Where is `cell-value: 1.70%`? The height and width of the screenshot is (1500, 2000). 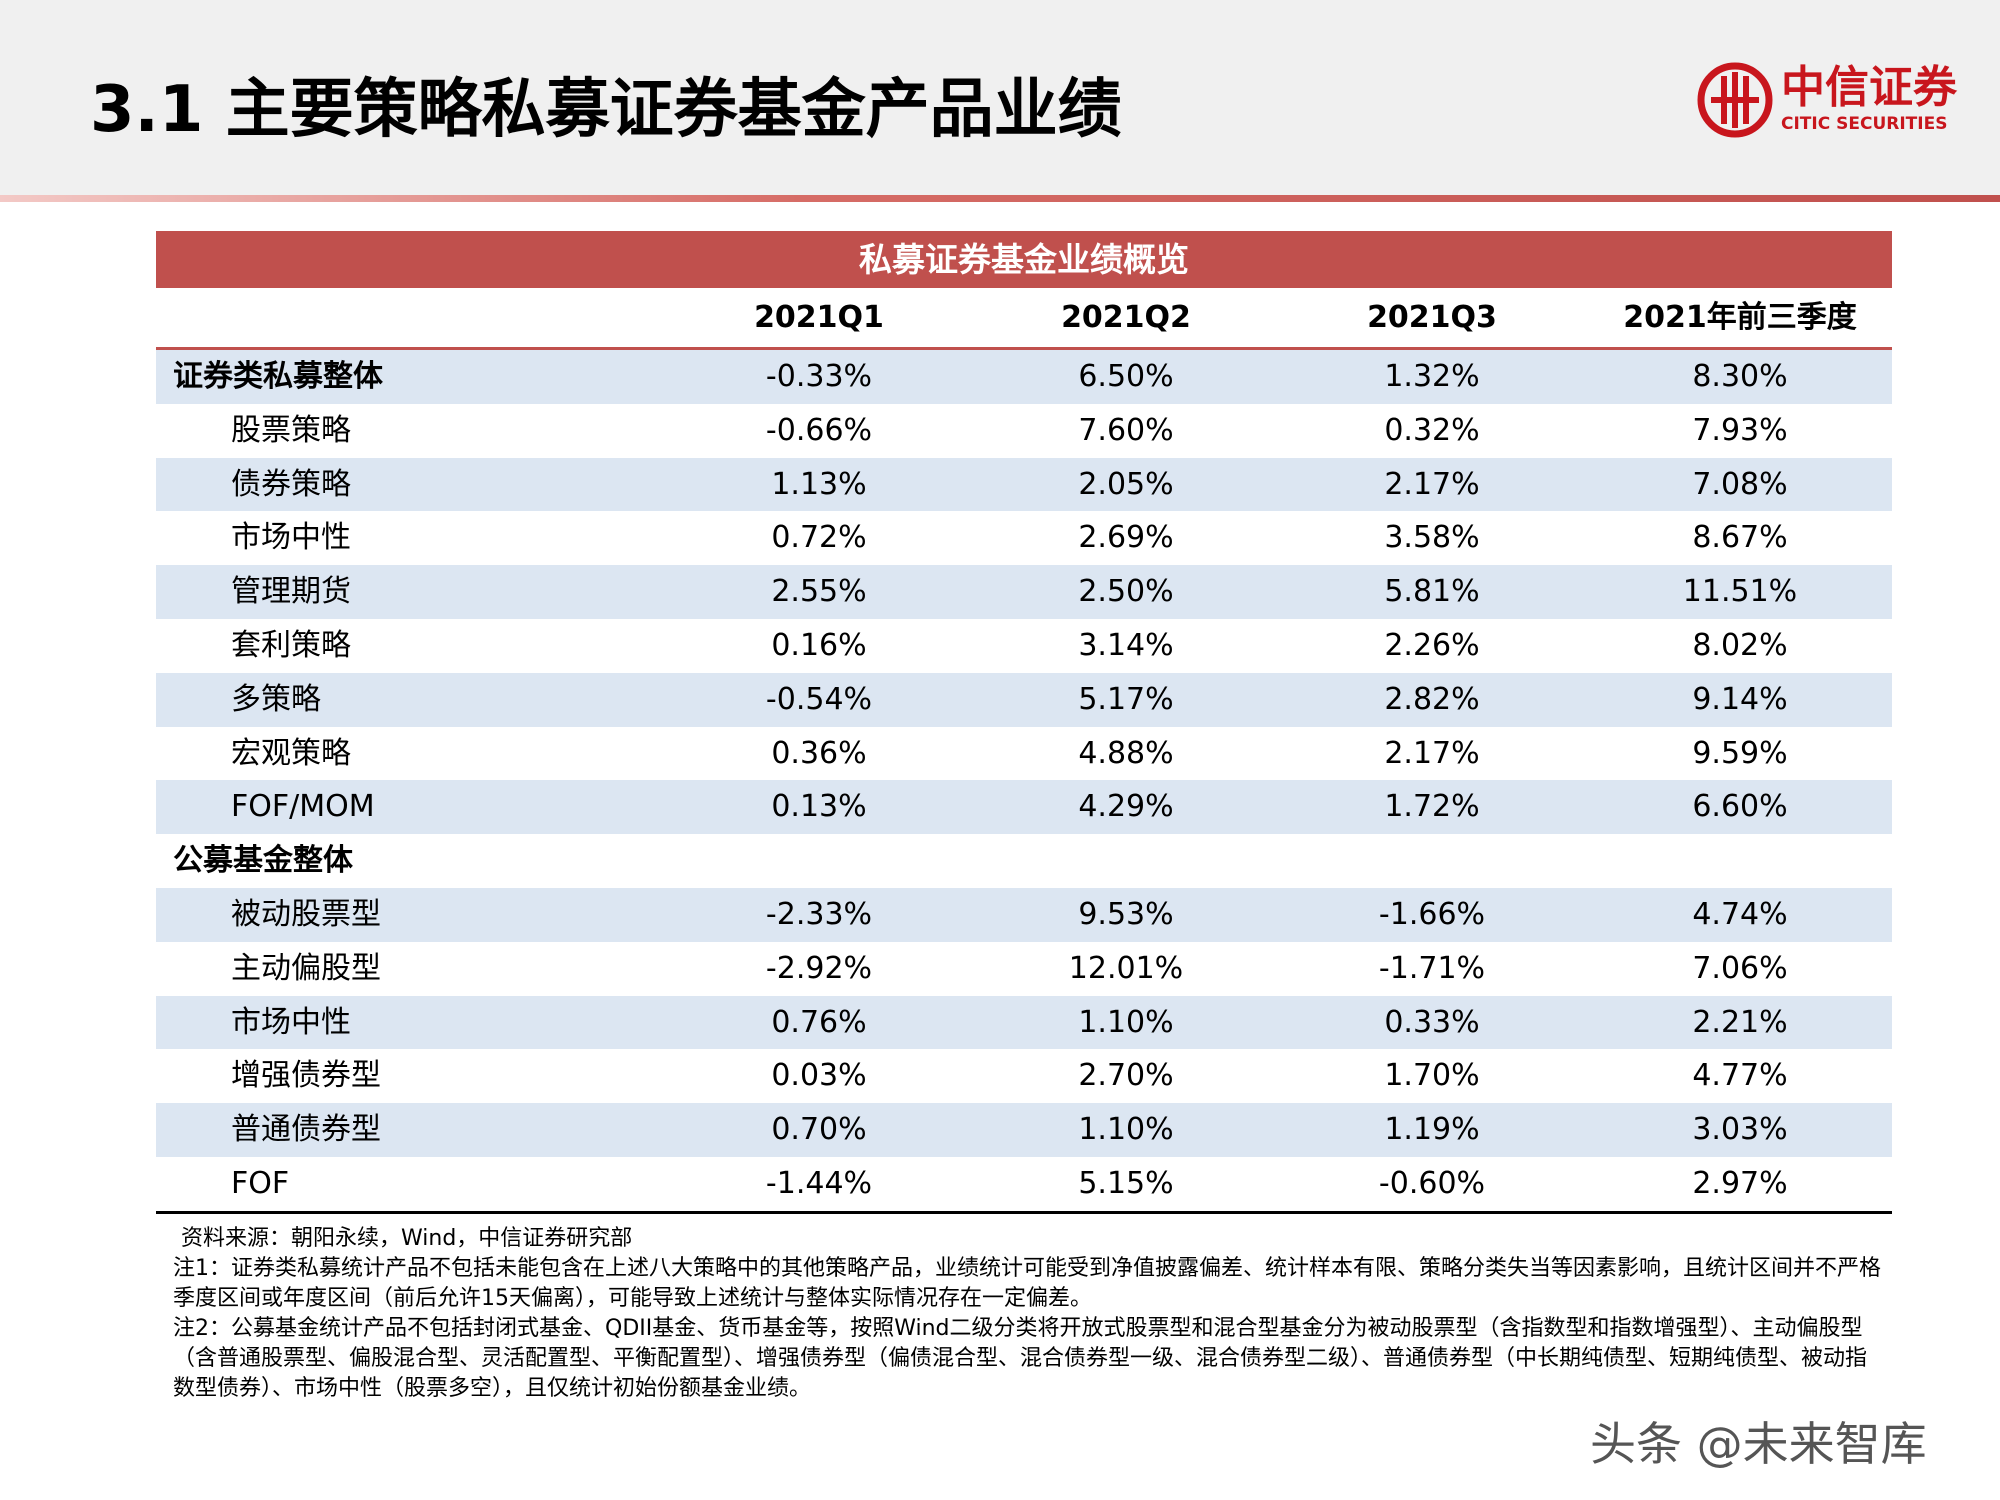 cell-value: 1.70% is located at coordinates (1432, 1076).